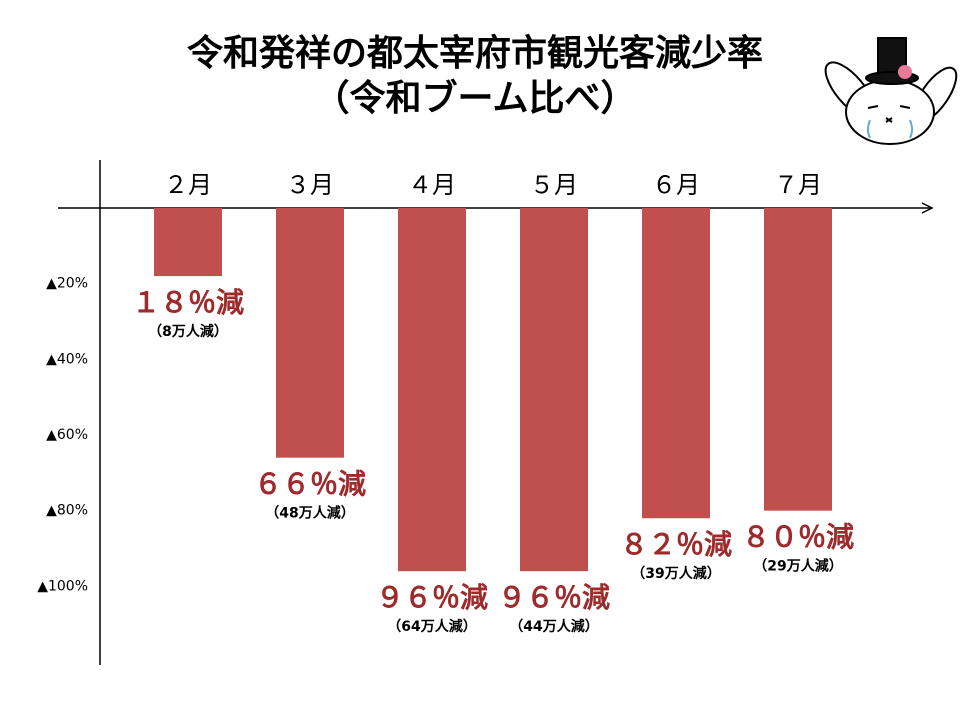 This screenshot has width=960, height=720. What do you see at coordinates (553, 626) in the screenshot?
I see `count-label: （44万人減）` at bounding box center [553, 626].